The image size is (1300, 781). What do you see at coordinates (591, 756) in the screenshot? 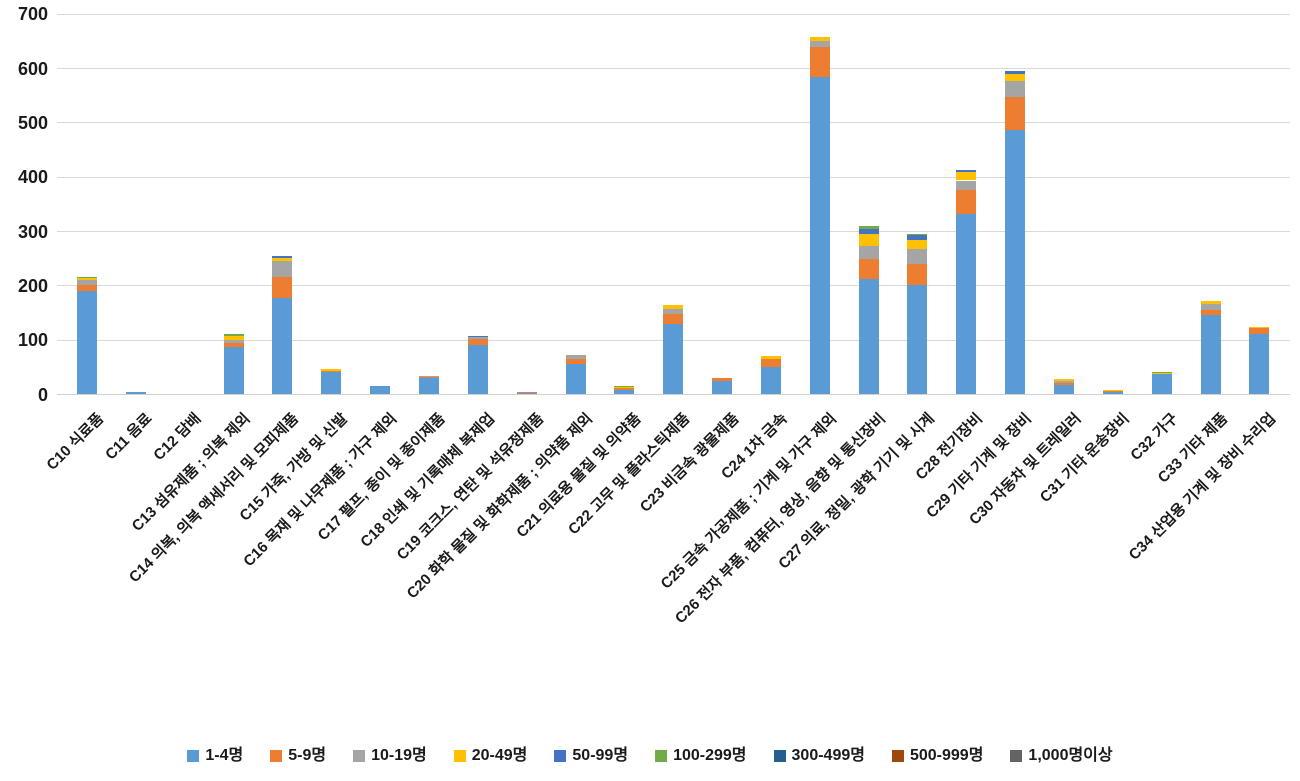
I see `legend-item: 50-99명` at bounding box center [591, 756].